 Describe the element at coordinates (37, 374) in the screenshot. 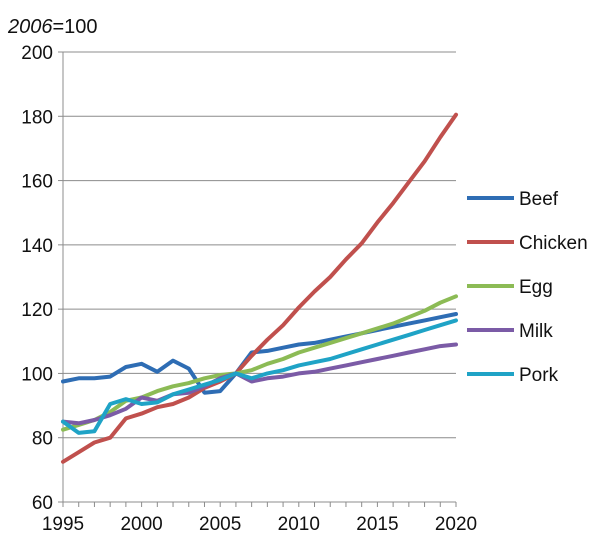

I see `y-tick-label-100: 100` at that location.